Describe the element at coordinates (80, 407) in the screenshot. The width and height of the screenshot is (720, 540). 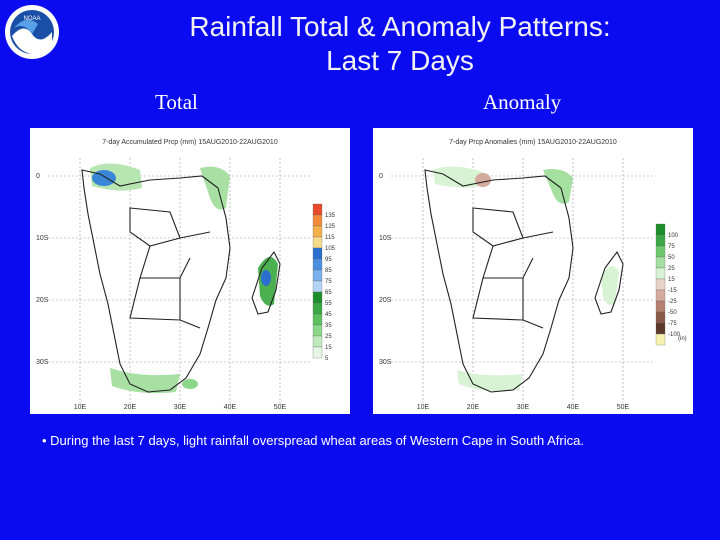
I see `total-lon-tick: 10E` at that location.